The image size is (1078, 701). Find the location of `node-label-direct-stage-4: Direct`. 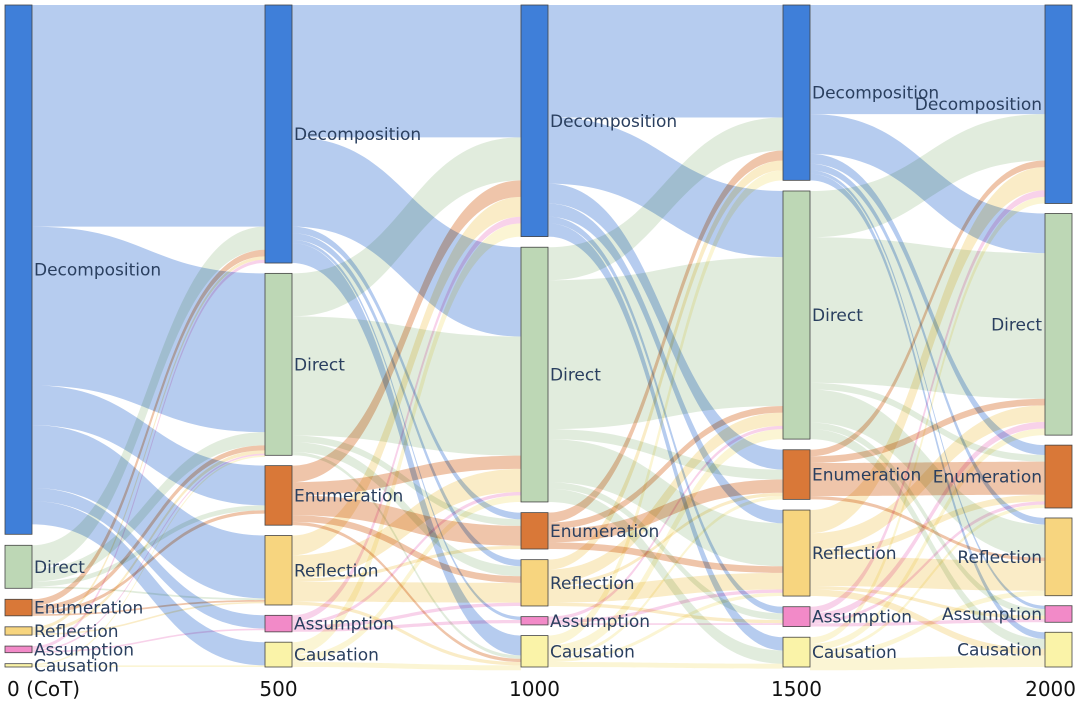

node-label-direct-stage-4: Direct is located at coordinates (1016, 325).